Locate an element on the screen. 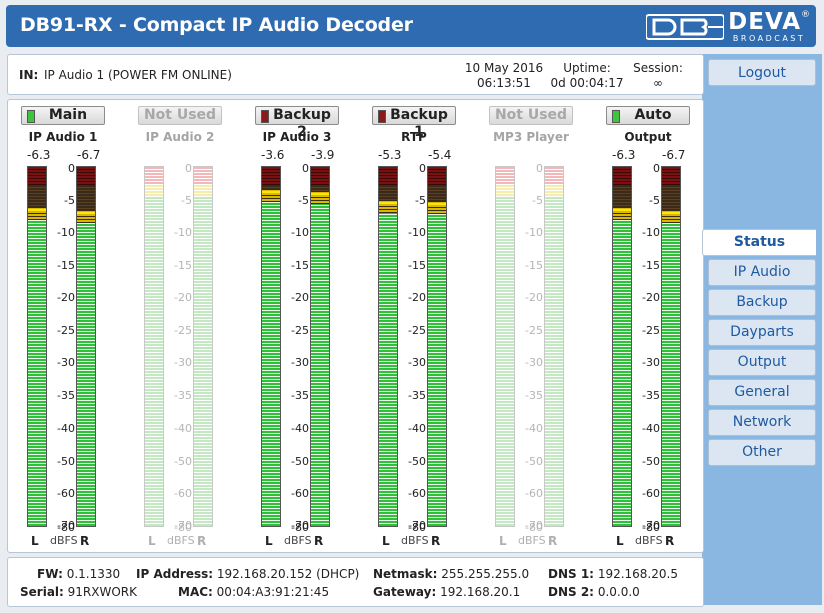 This screenshot has width=824, height=613. deva-logo: DEVA® BROADCAST is located at coordinates (728, 27).